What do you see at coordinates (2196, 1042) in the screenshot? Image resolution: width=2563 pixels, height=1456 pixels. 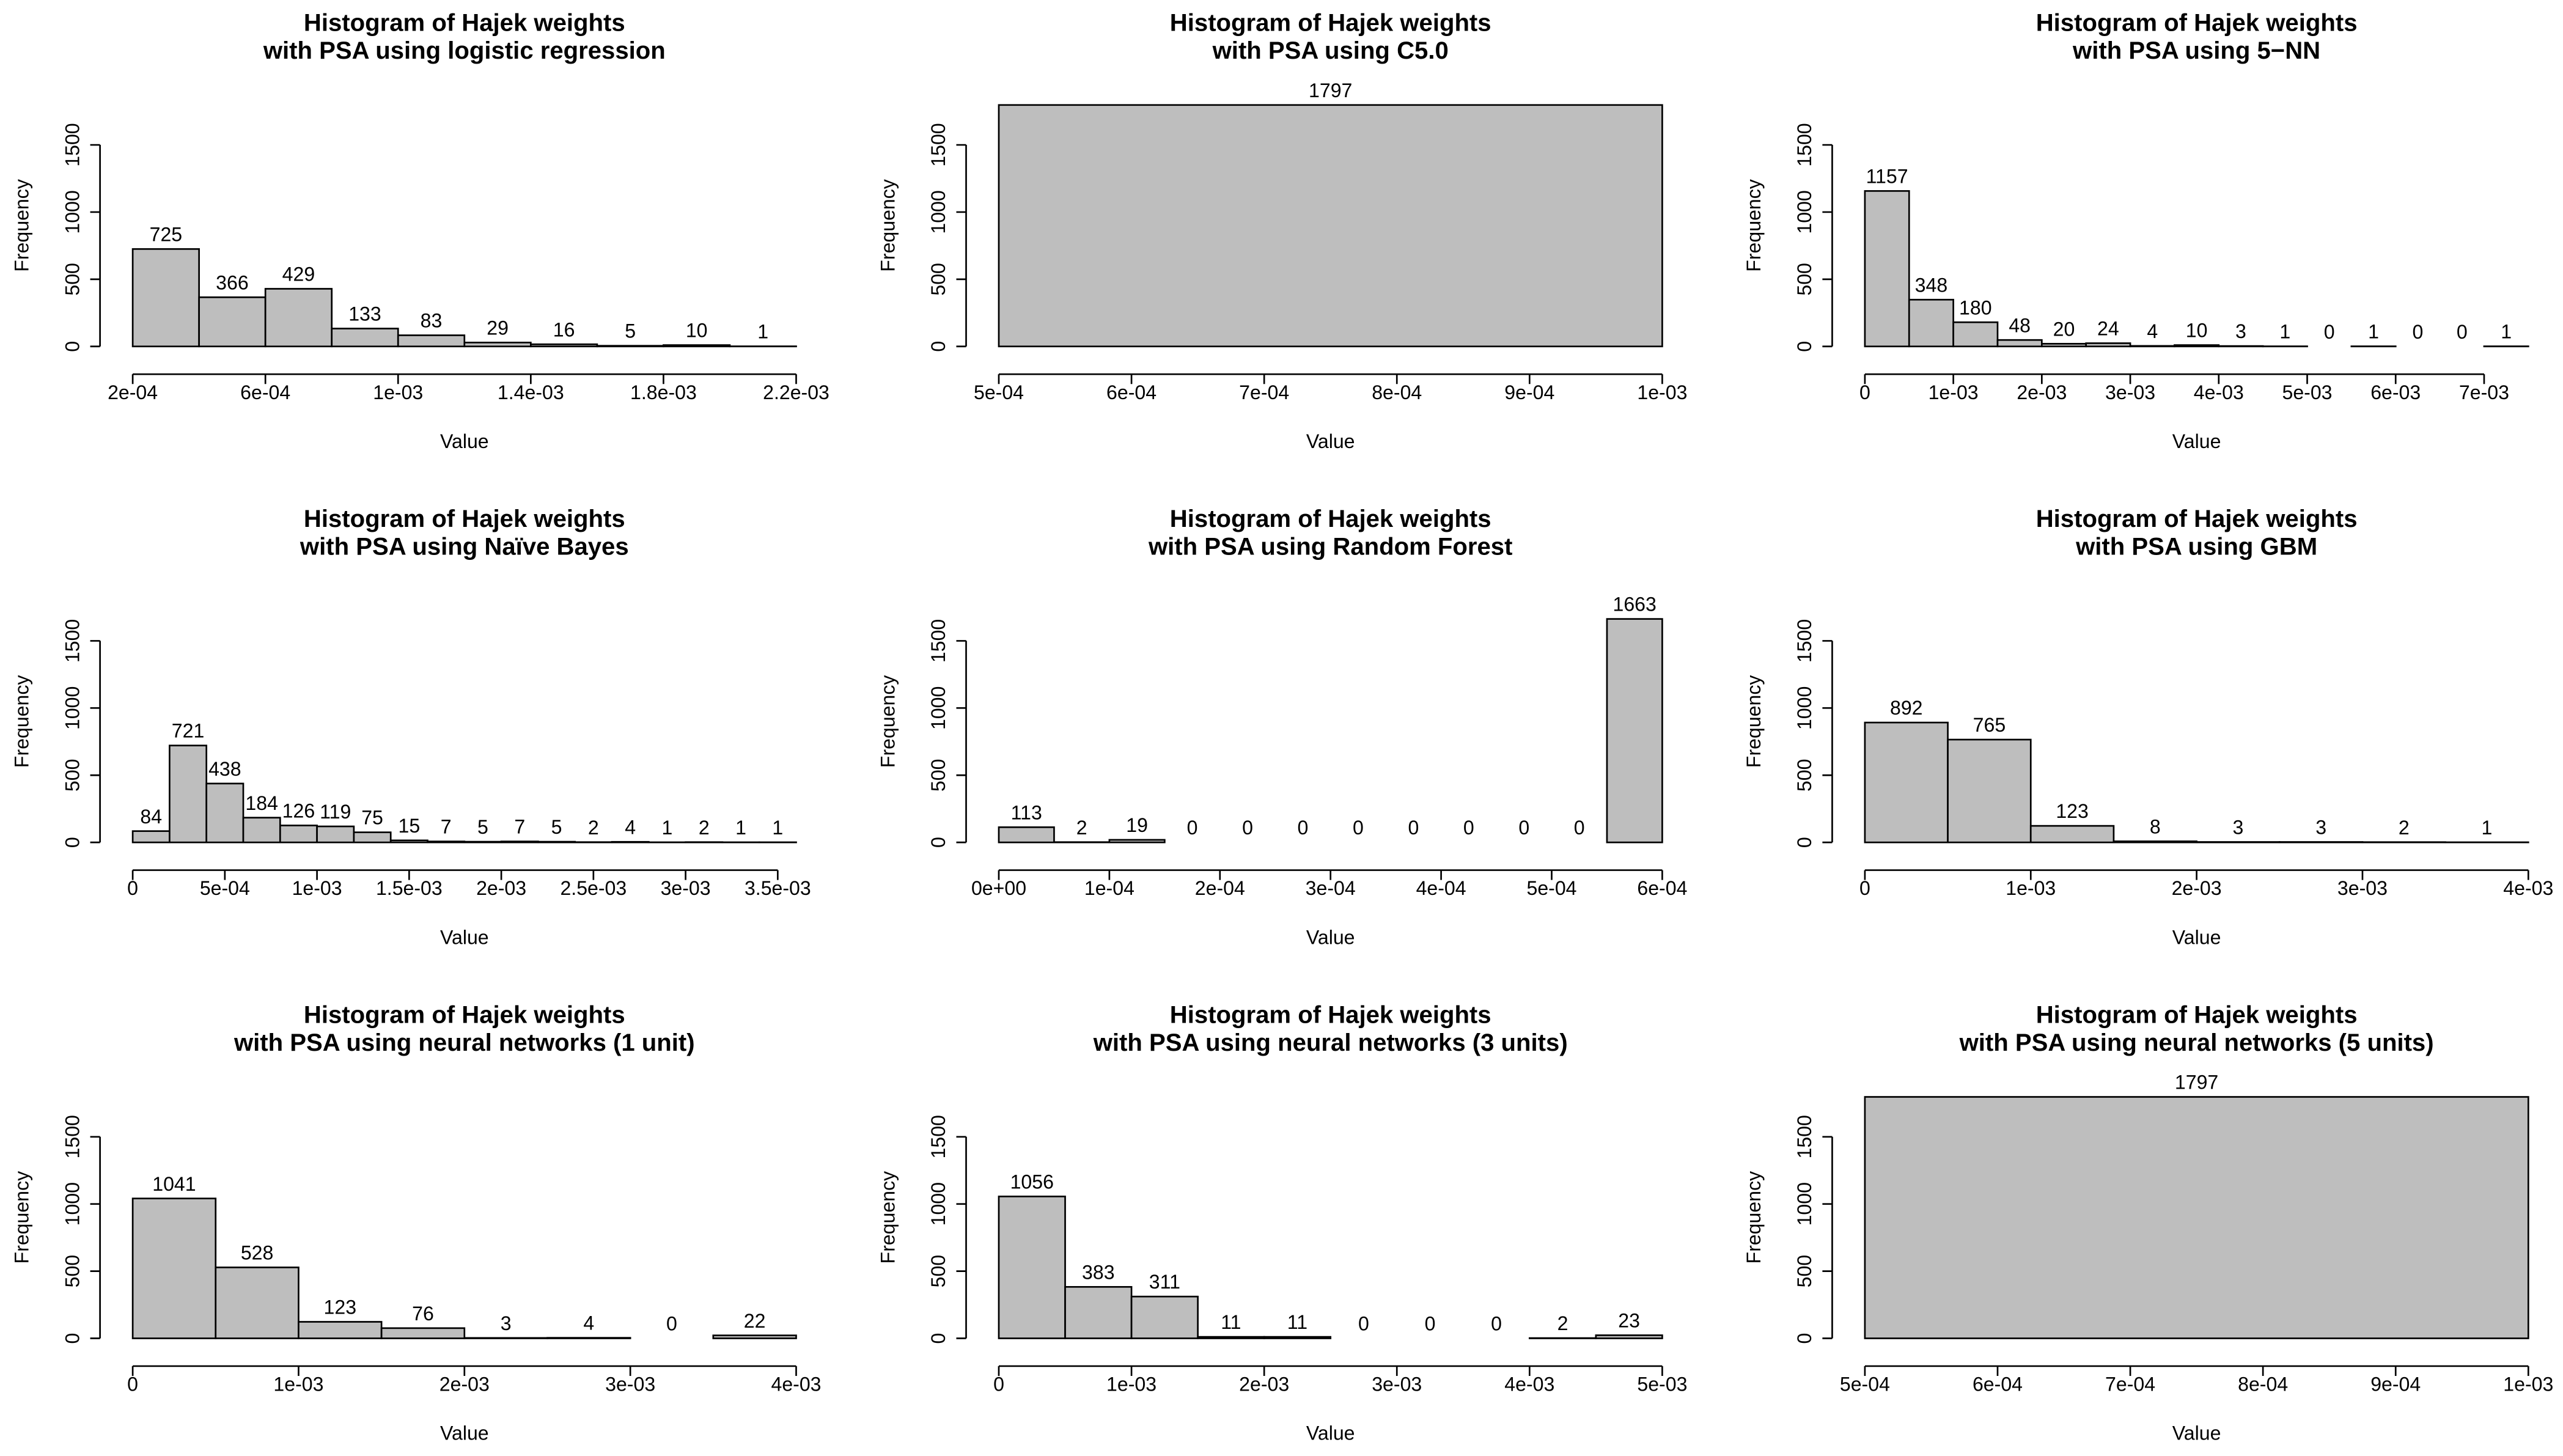 I see `chart-subtitle: with PSA using neural networks (5 units)` at bounding box center [2196, 1042].